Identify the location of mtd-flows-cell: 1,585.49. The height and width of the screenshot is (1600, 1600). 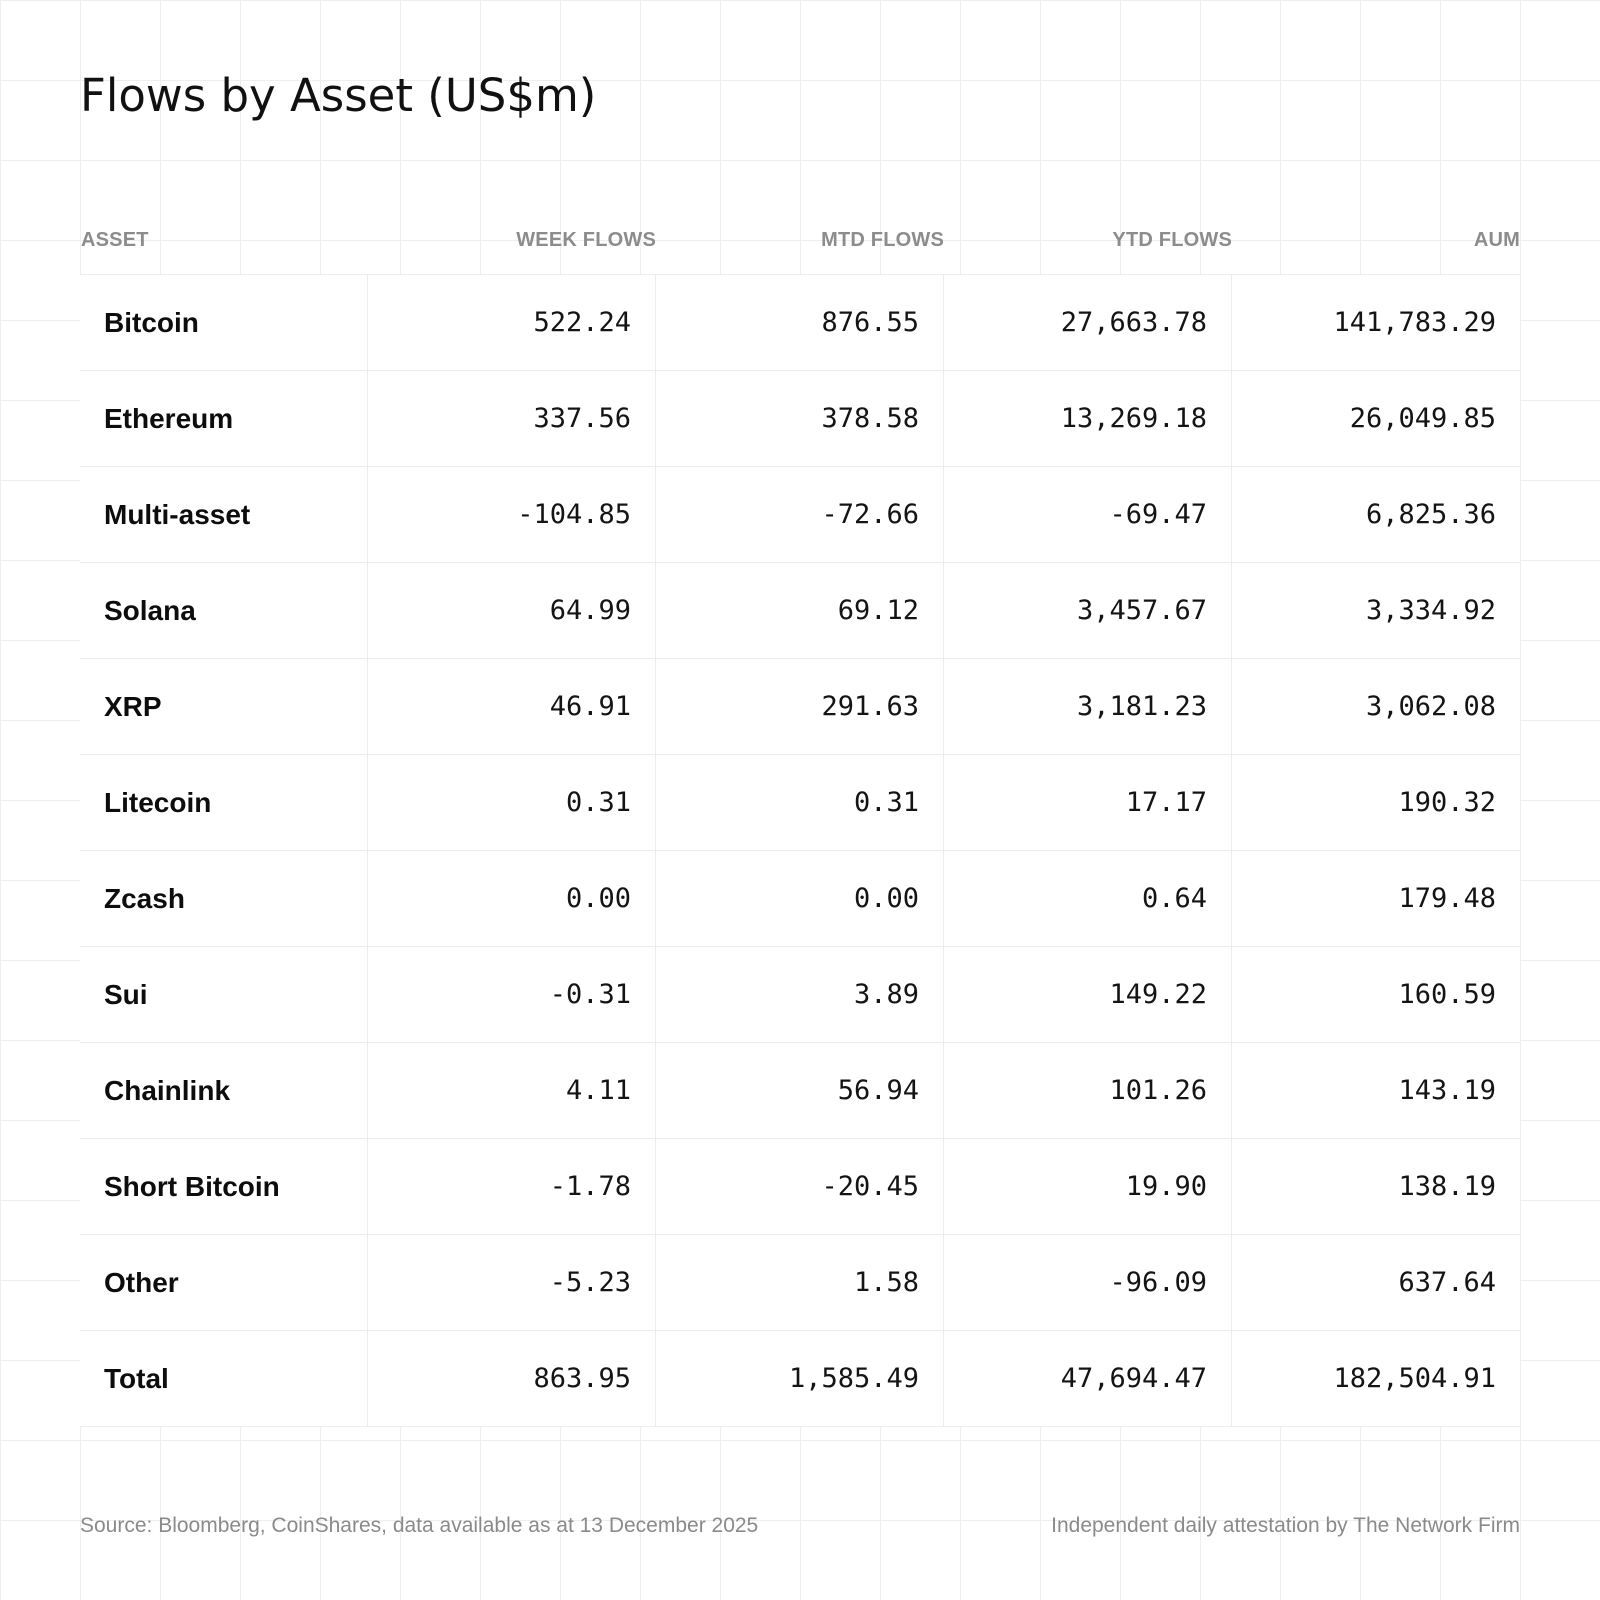
(800, 1378).